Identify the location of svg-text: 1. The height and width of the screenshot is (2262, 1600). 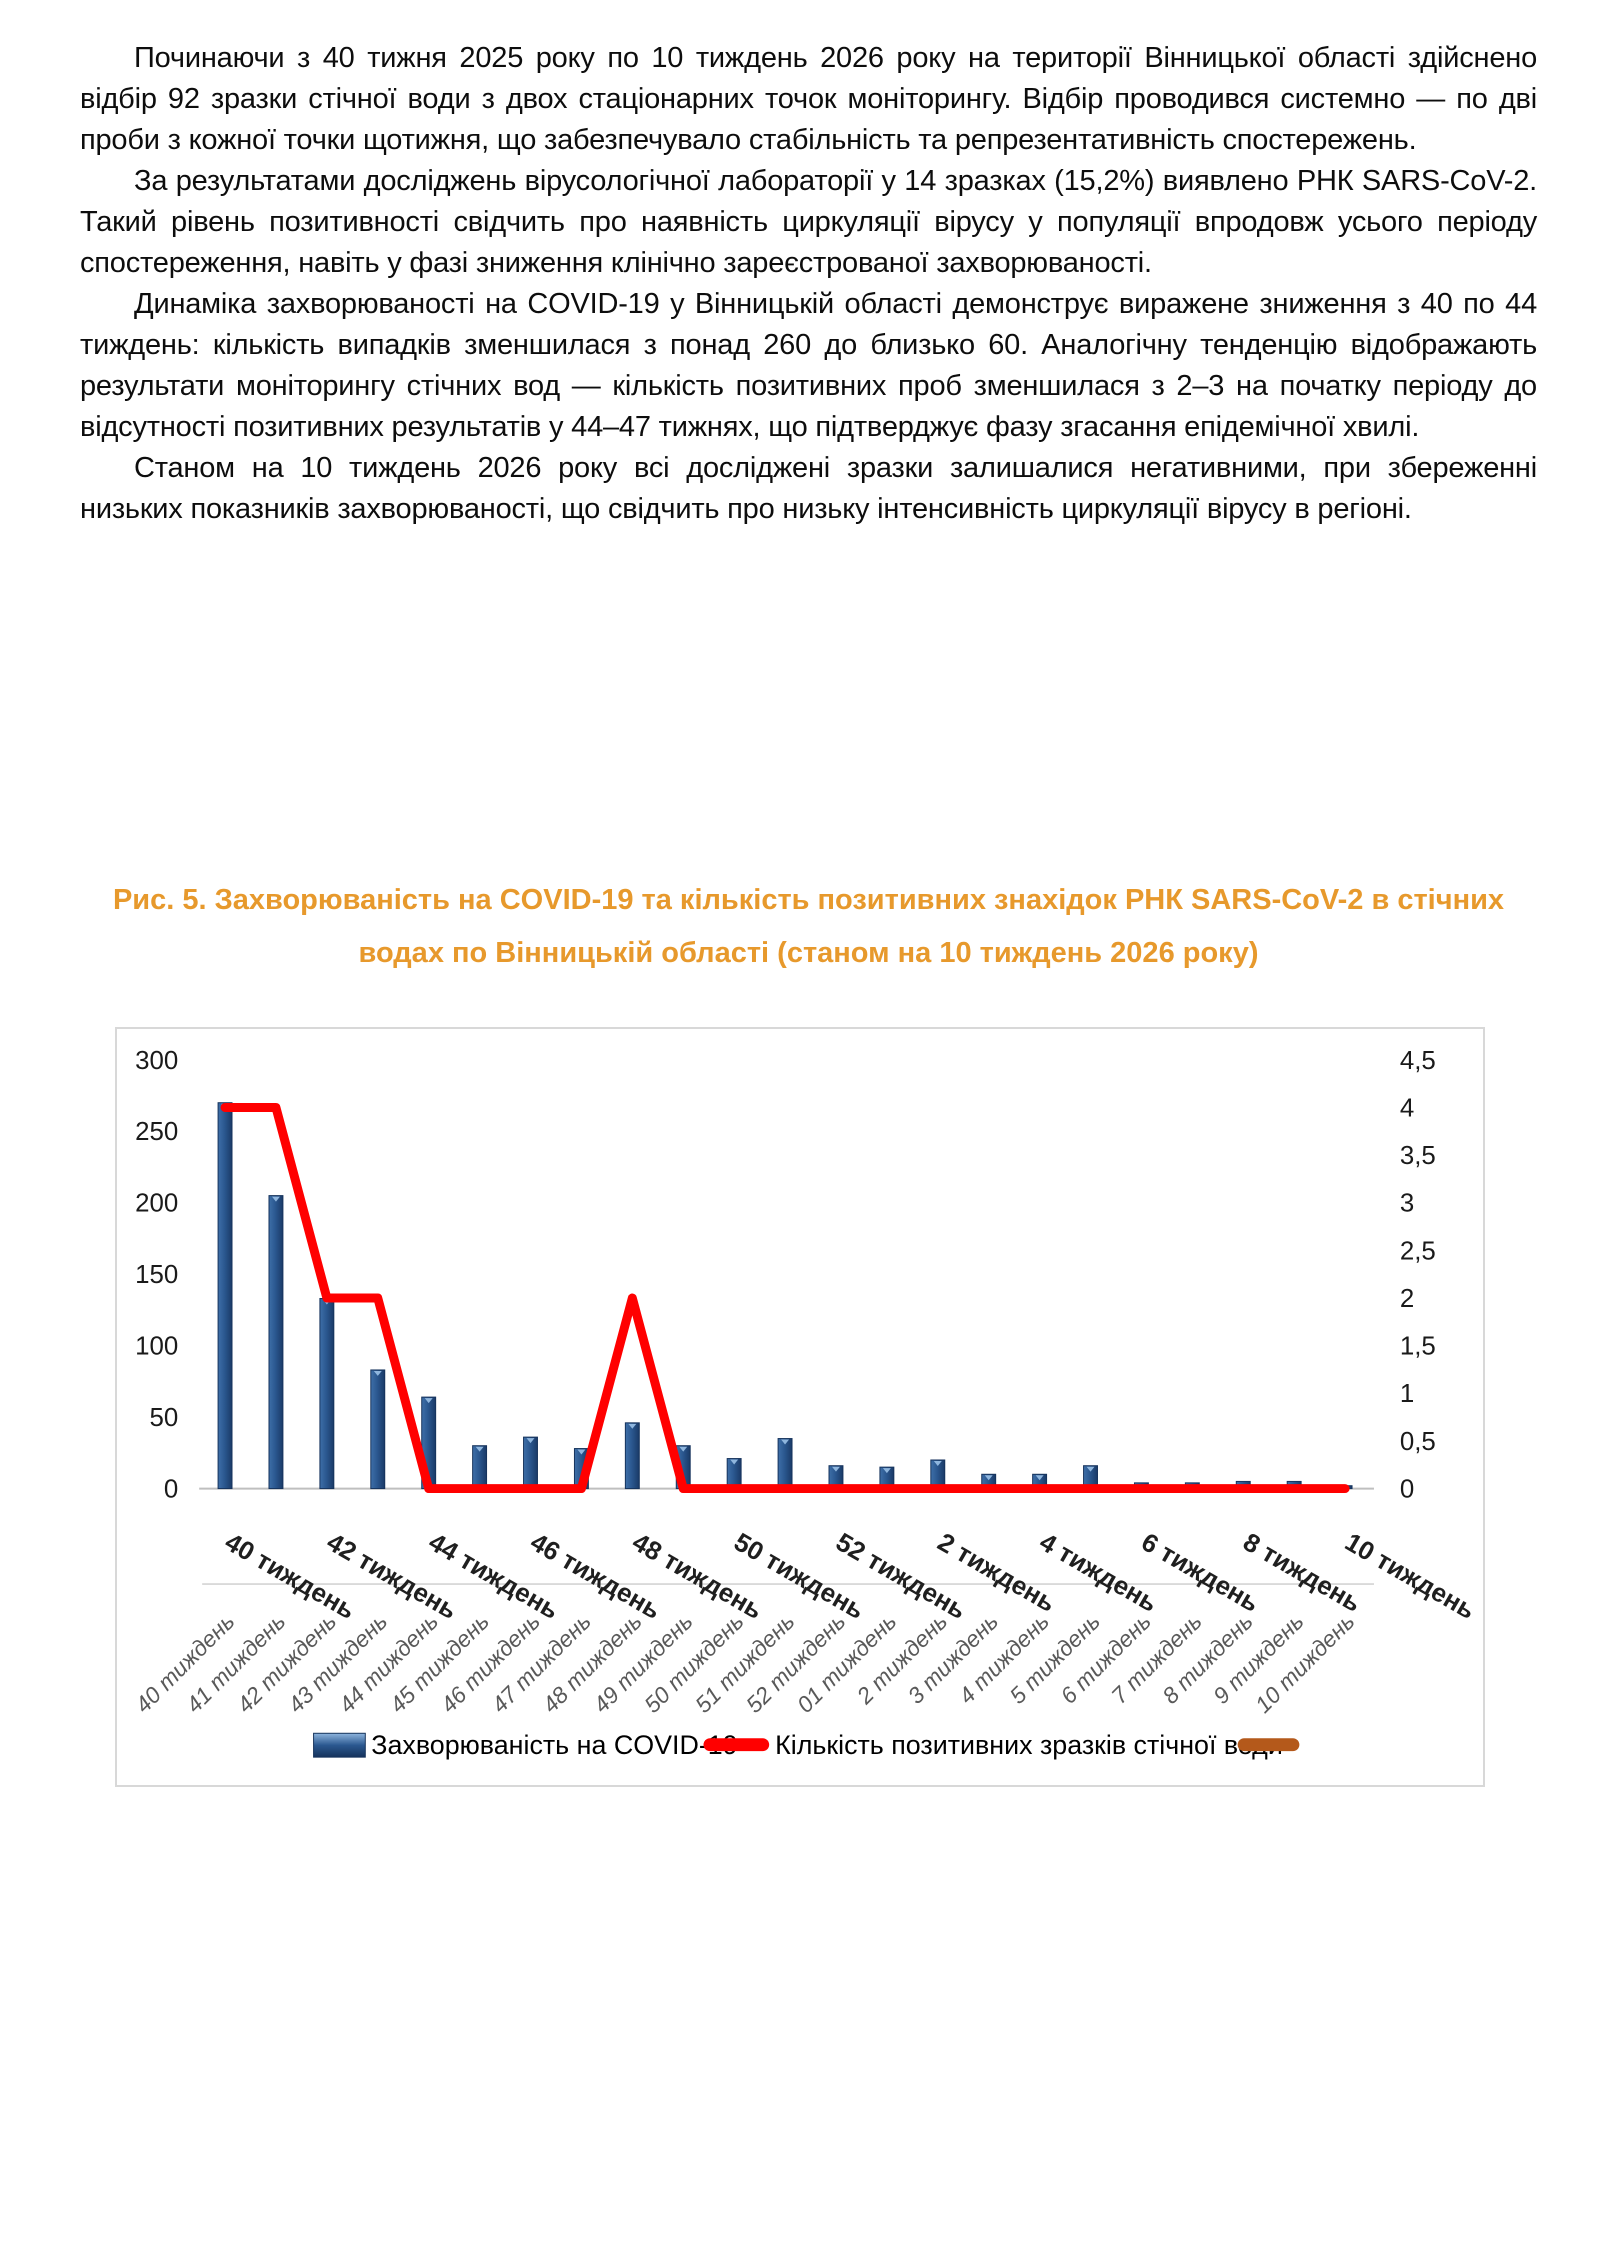
(1407, 1394).